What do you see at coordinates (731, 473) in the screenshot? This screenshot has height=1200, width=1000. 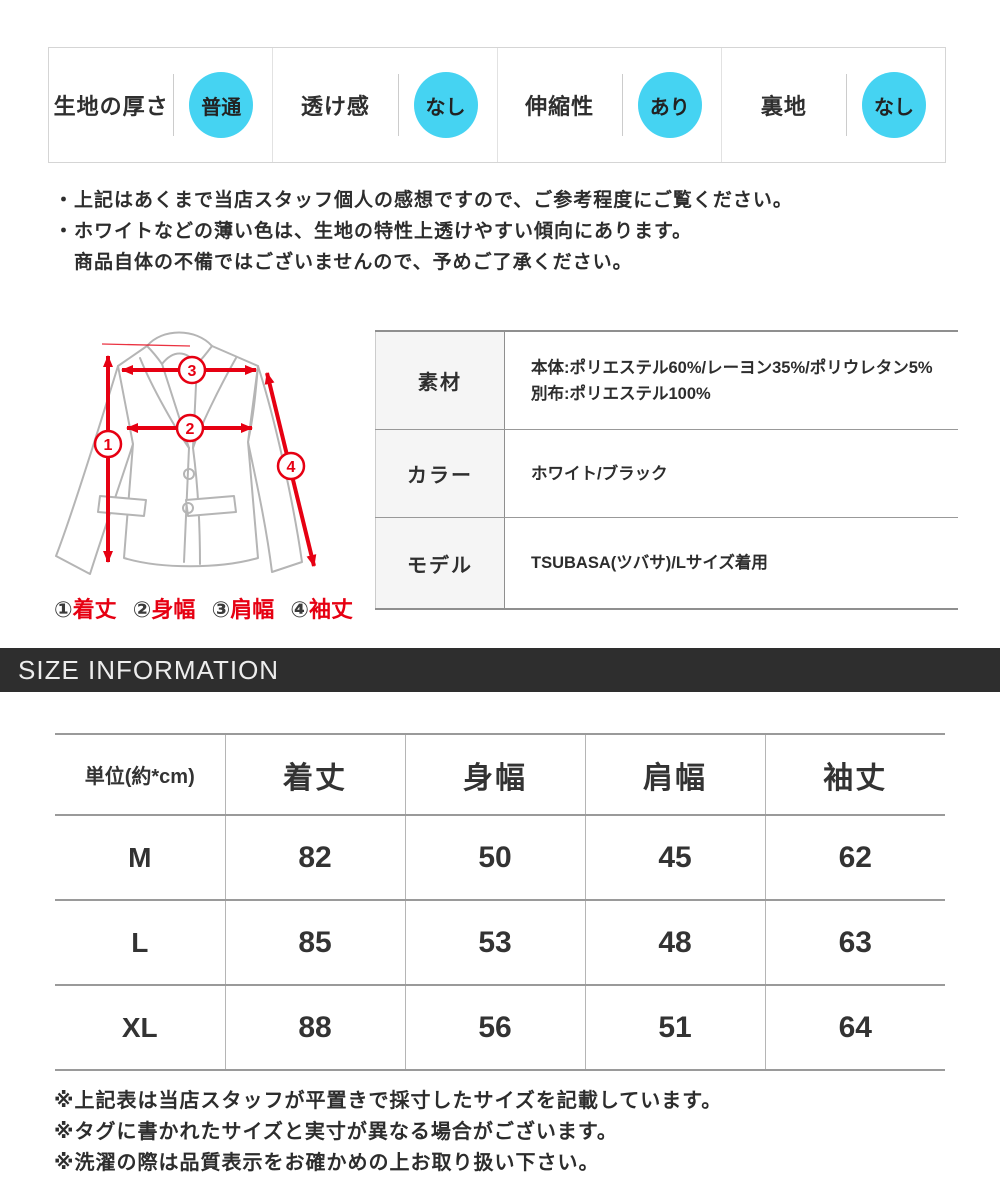 I see `row-value: ホワイト/ブラック` at bounding box center [731, 473].